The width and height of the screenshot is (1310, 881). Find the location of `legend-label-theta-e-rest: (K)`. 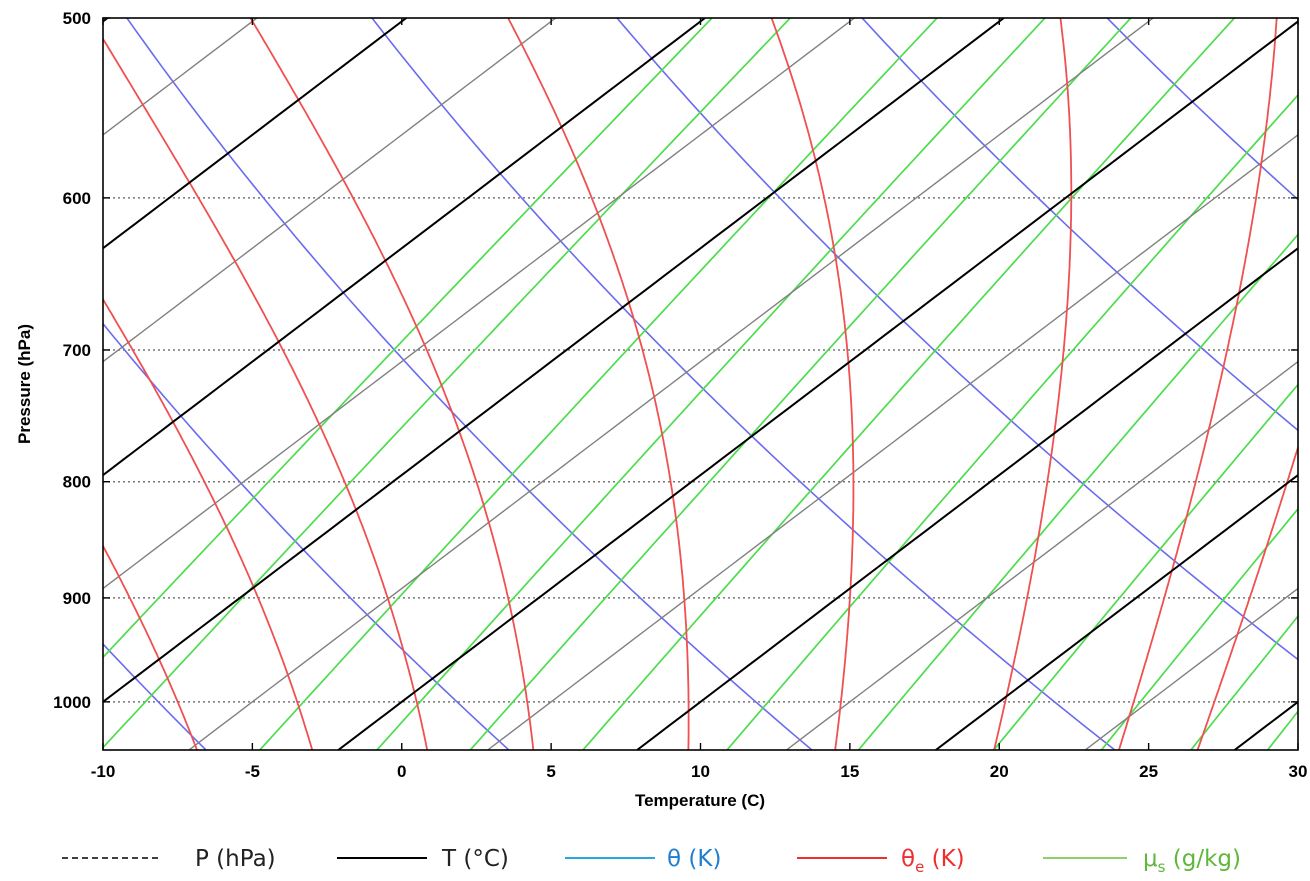

legend-label-theta-e-rest: (K) is located at coordinates (944, 859).